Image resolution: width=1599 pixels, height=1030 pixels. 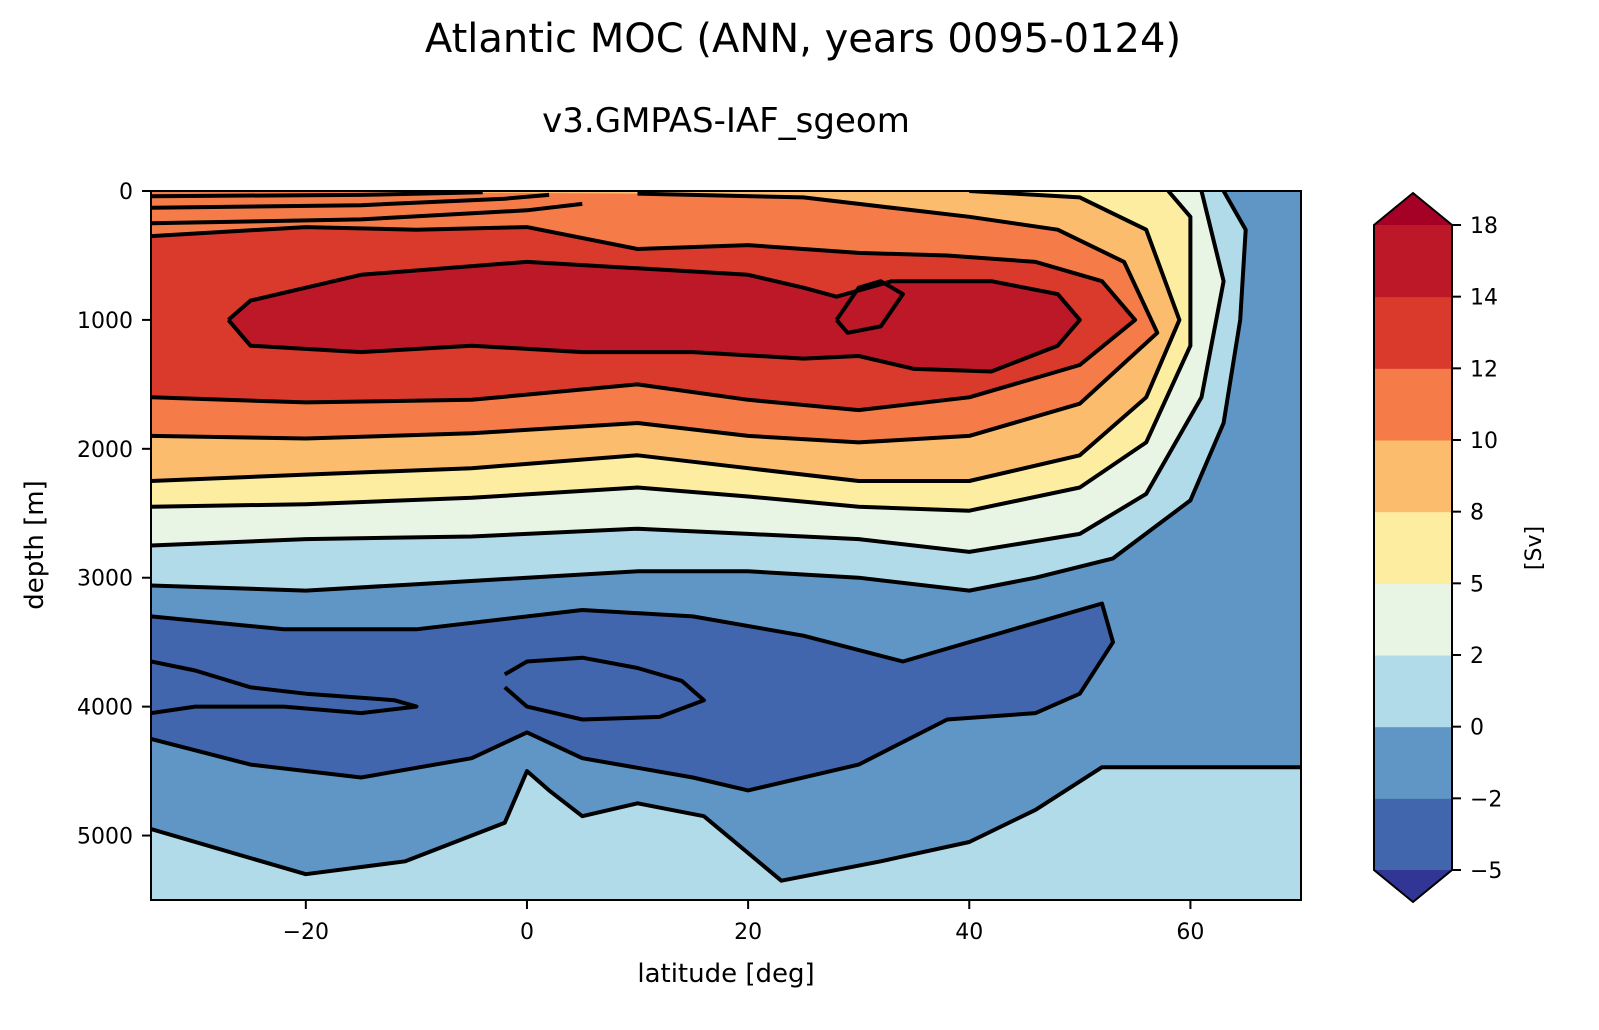 I want to click on colorbar-tick-label: 10, so click(x=1484, y=441).